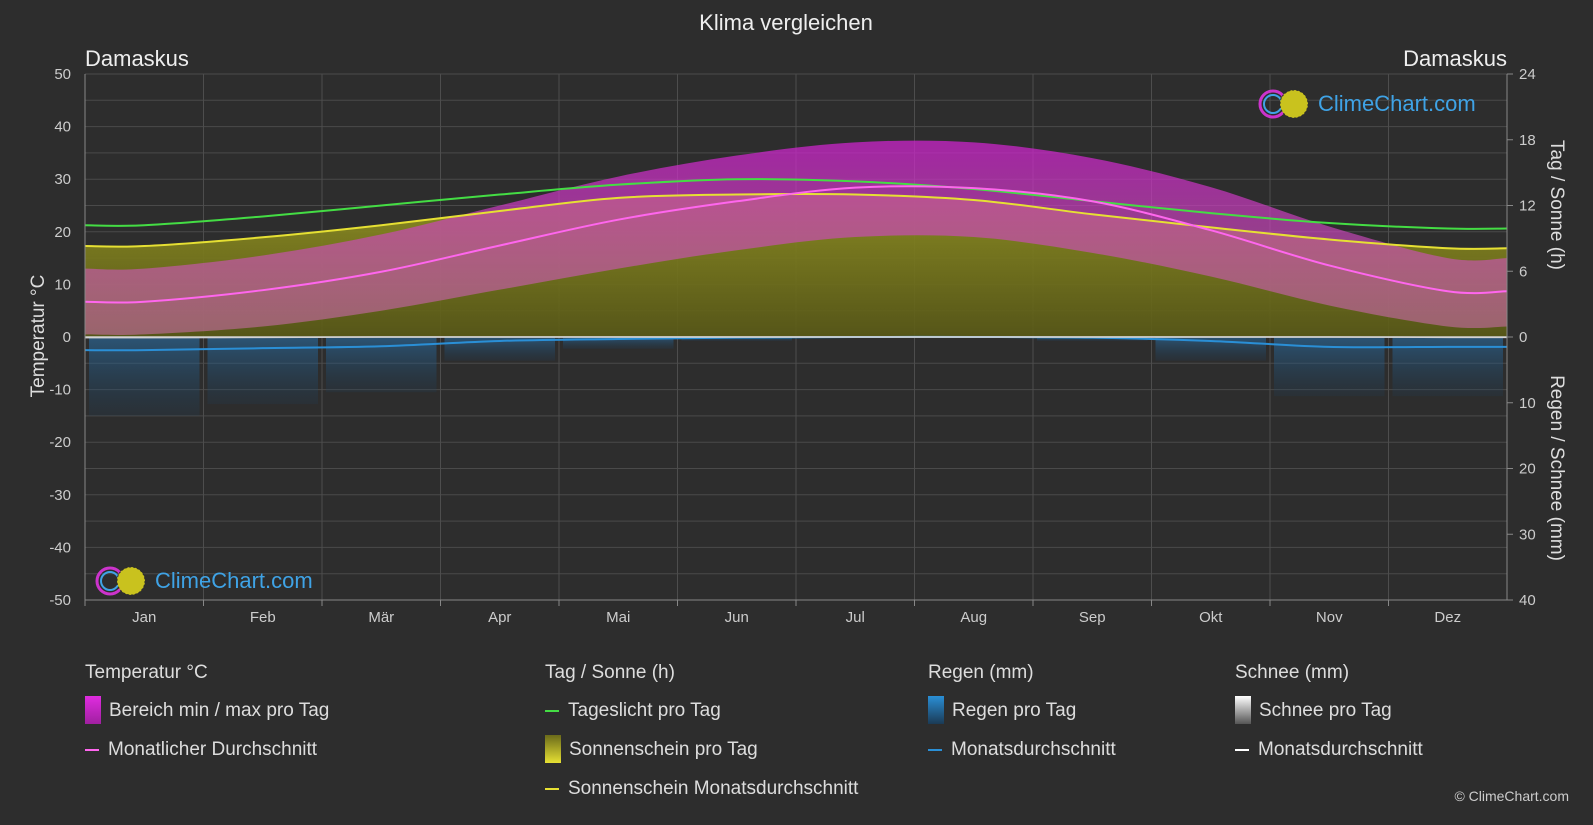 This screenshot has width=1593, height=825. I want to click on legend-snow-daily: Schnee pro Tag, so click(1329, 717).